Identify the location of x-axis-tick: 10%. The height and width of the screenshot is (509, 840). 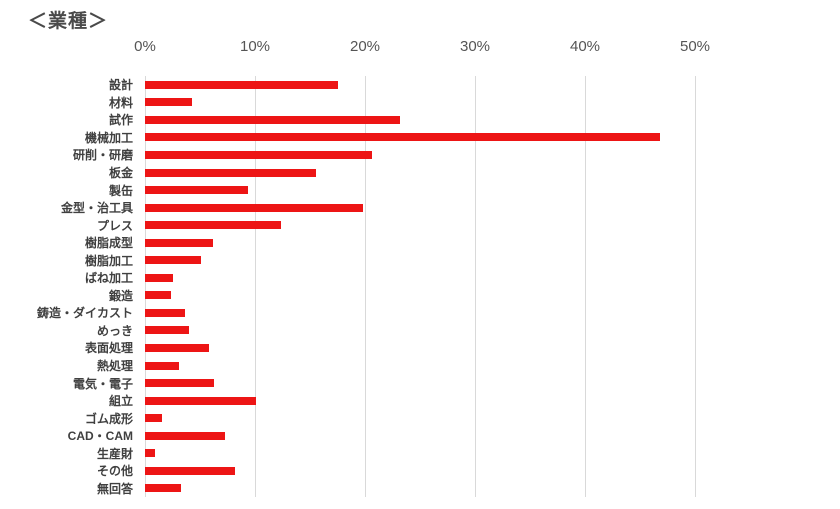
(255, 46).